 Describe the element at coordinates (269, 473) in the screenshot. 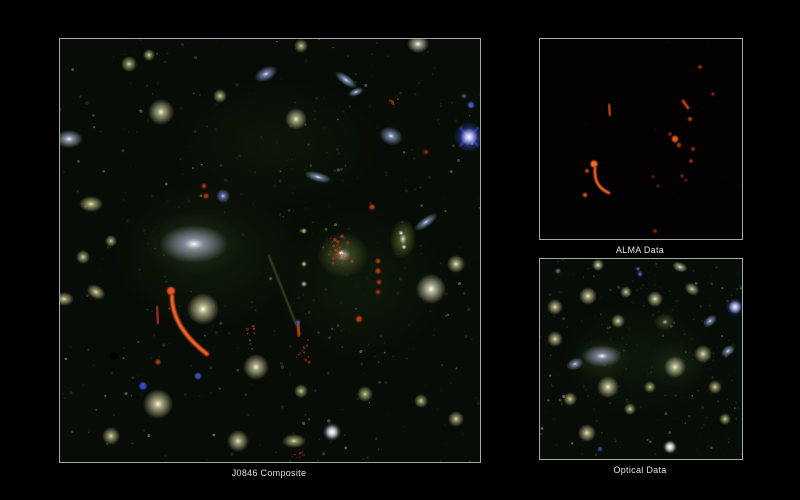

I see `composite-panel-caption: J0846 Composite` at that location.